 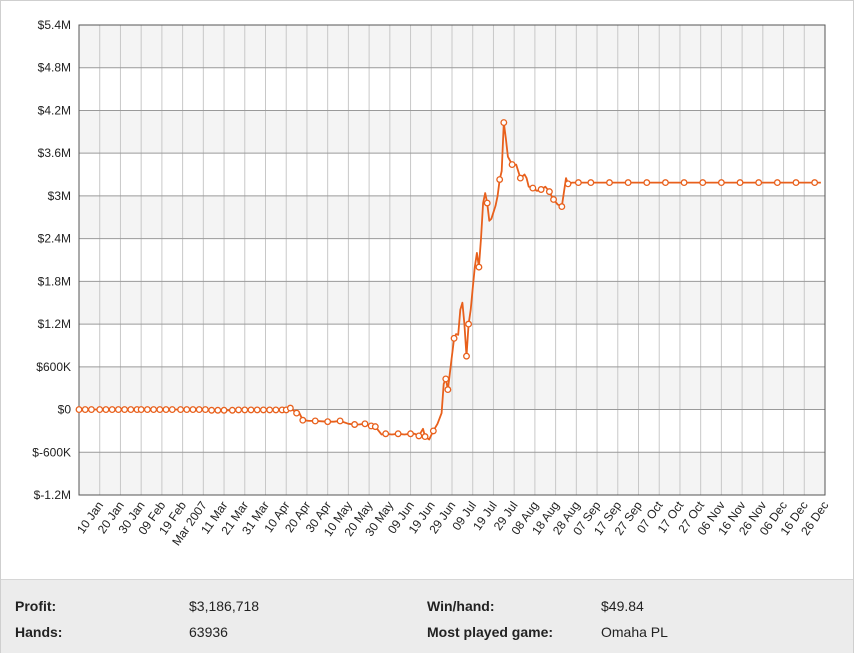 I want to click on y-tick-label: $3.6M, so click(x=54, y=153).